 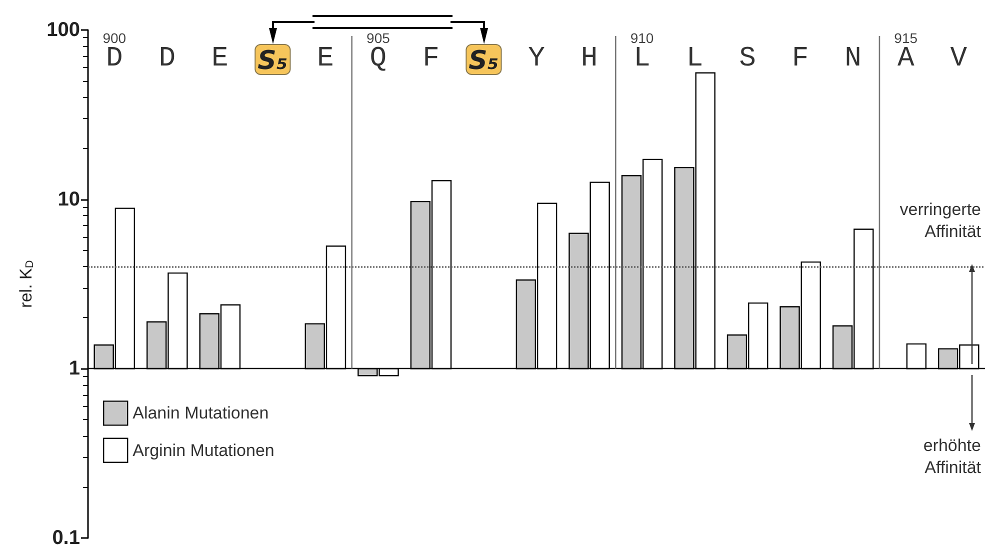 I want to click on y-axis-title: rel. KD, so click(x=26, y=284).